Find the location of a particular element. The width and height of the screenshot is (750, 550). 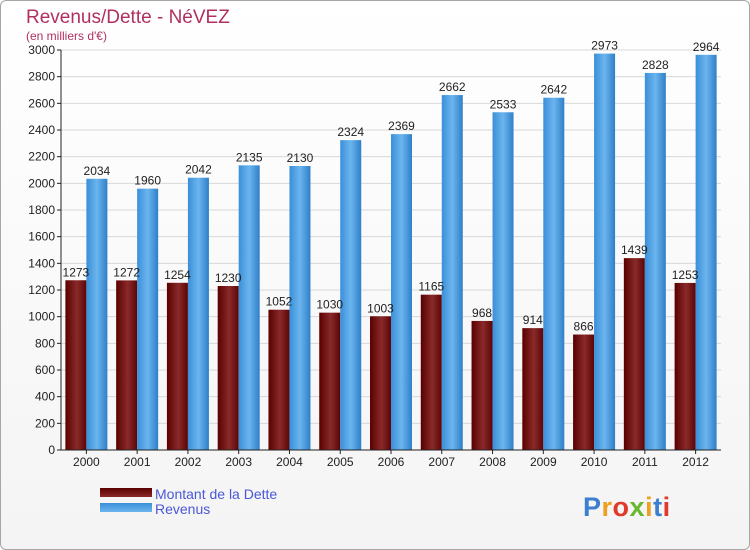

x-tick-label: 2005 is located at coordinates (340, 462).